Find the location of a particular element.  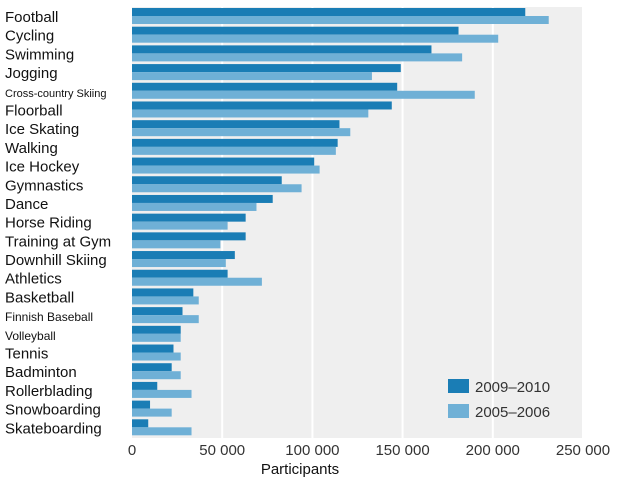

bar-walking-2009-2010 is located at coordinates (235, 142).